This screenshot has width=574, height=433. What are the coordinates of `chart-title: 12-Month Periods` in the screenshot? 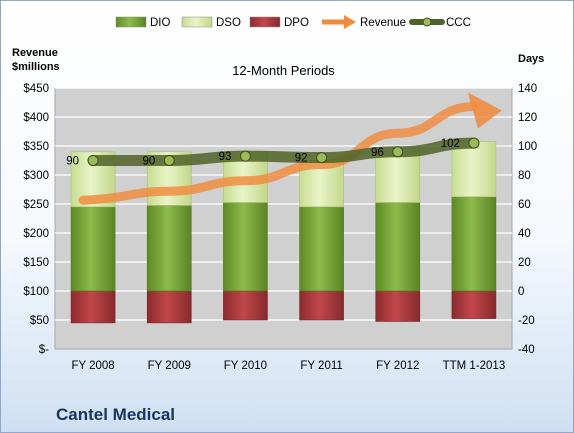 It's located at (283, 70).